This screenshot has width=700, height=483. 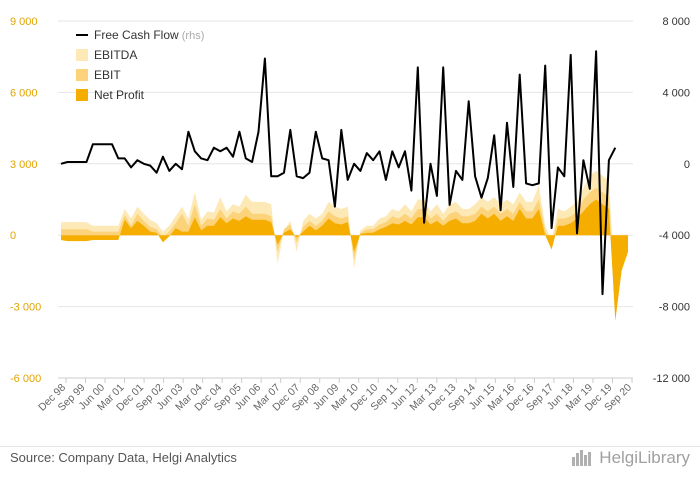 I want to click on brand-logo: HelgiLibrary, so click(x=631, y=458).